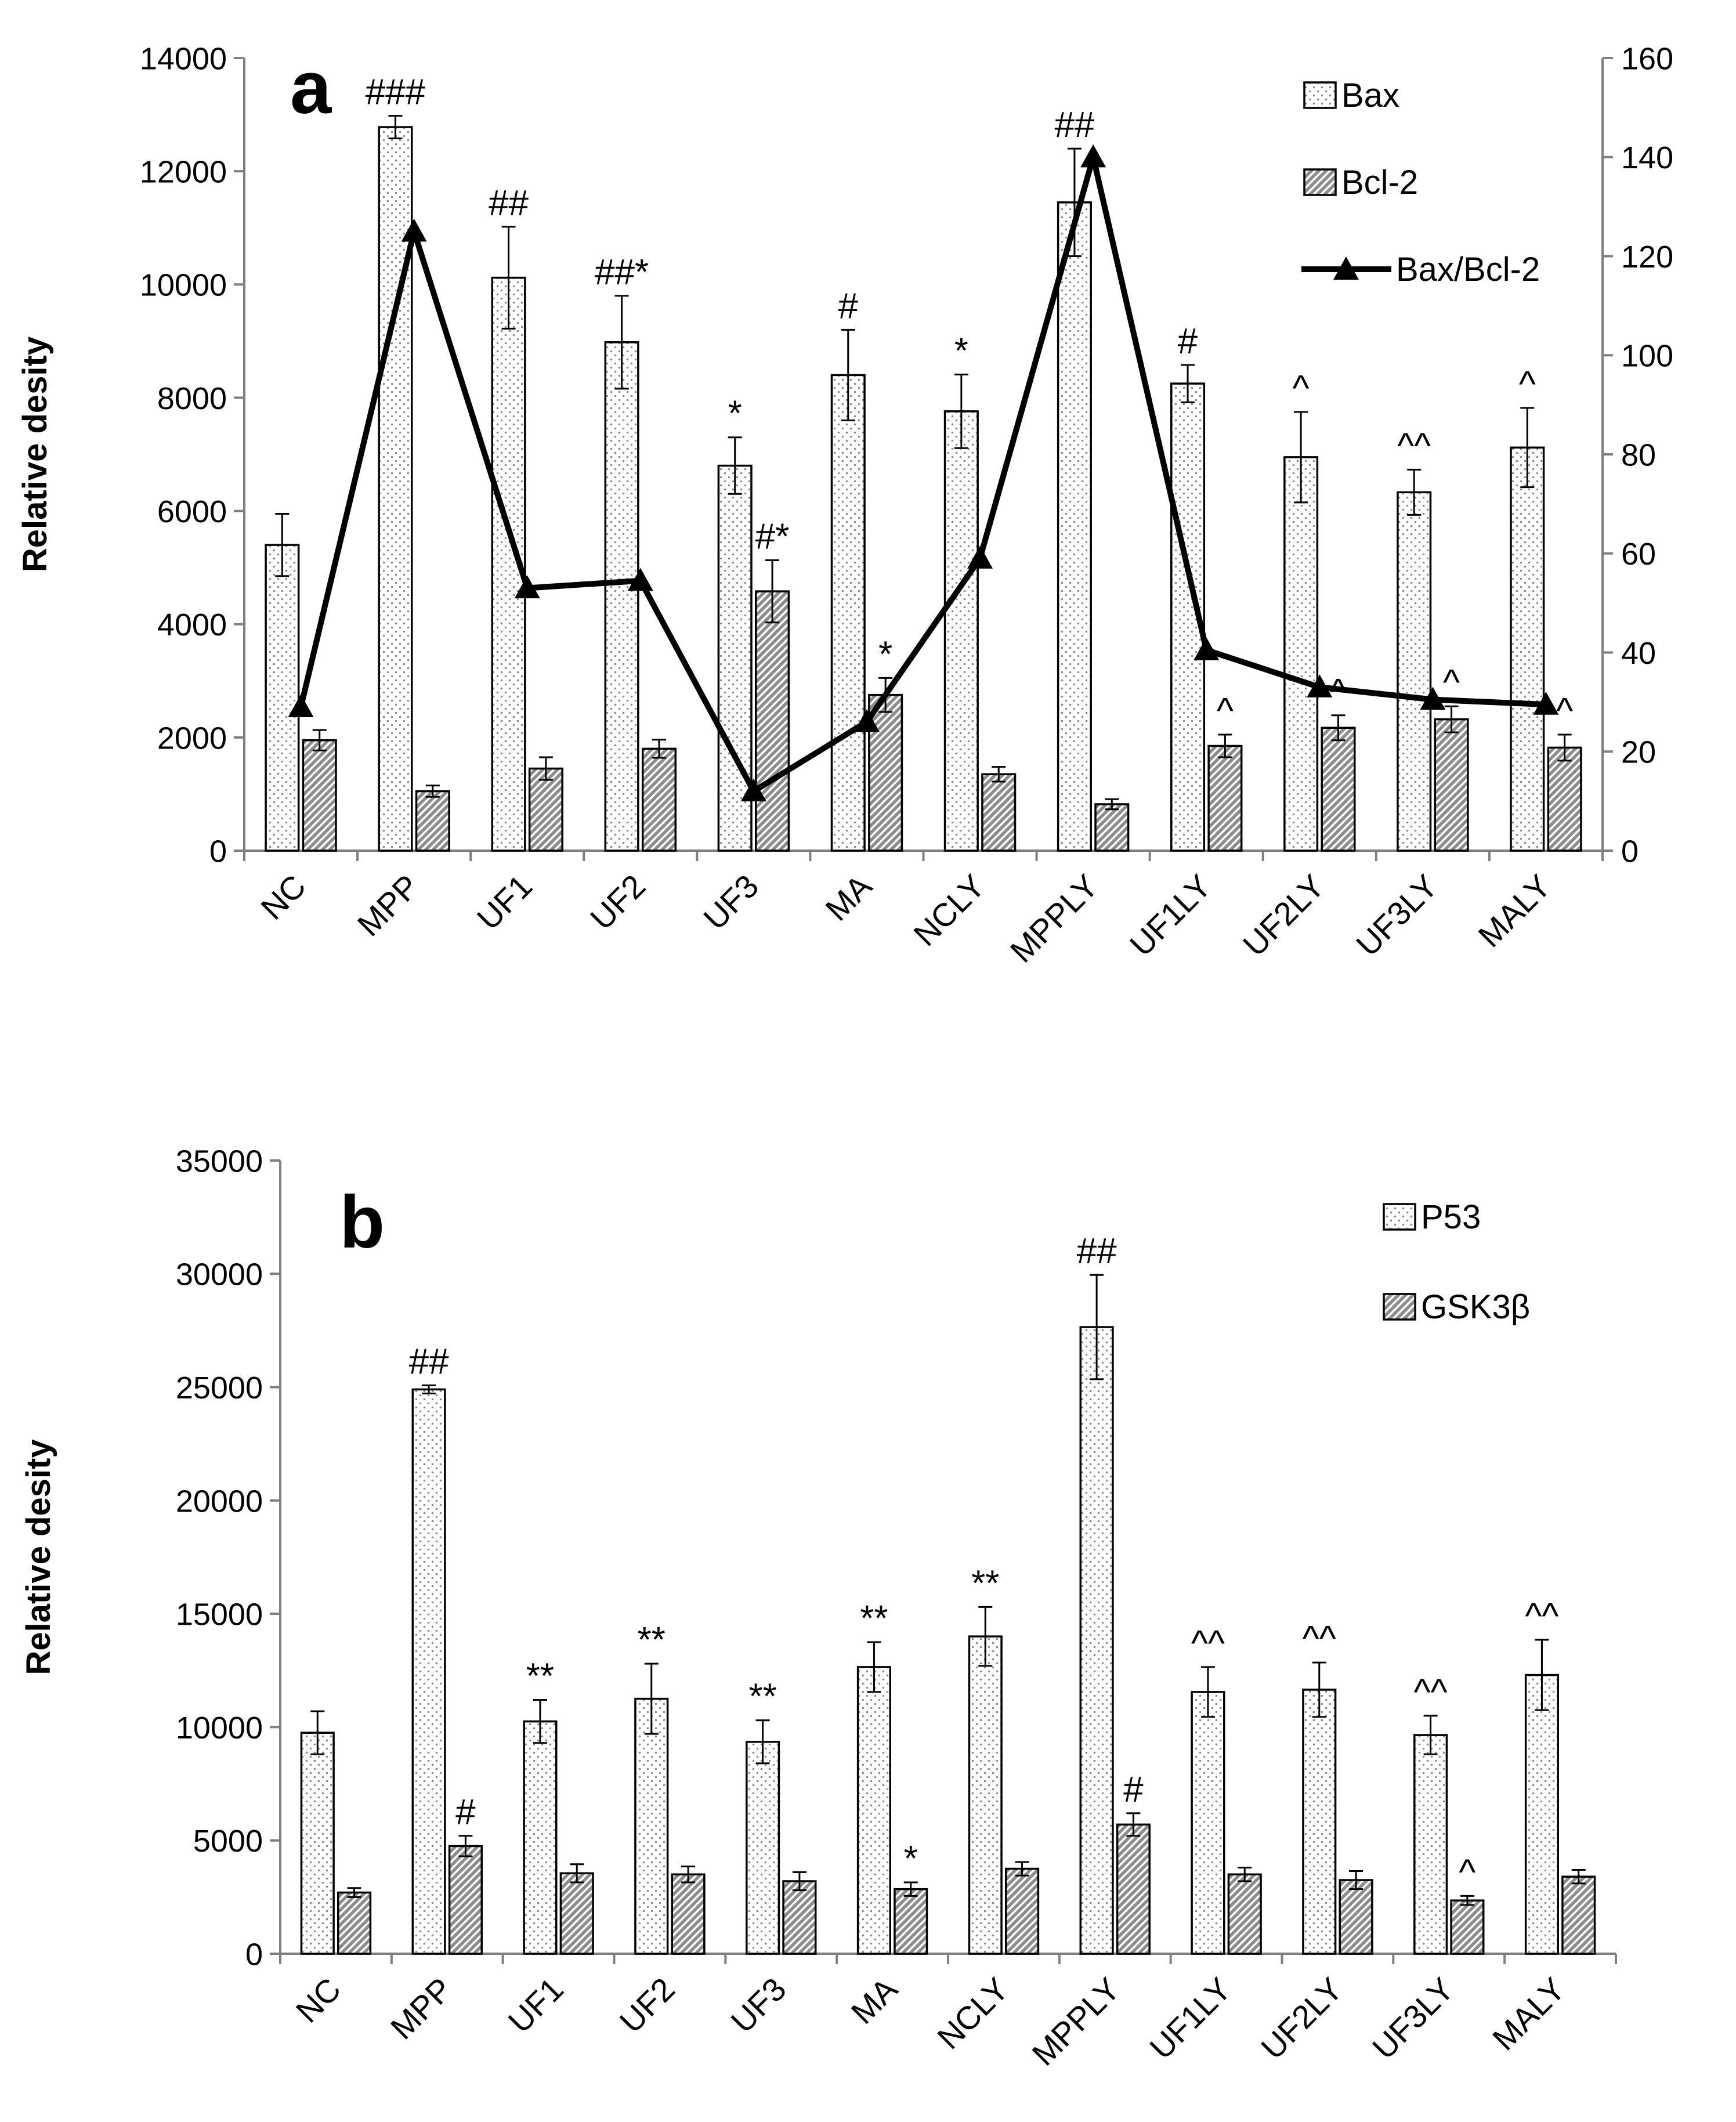  What do you see at coordinates (183, 172) in the screenshot?
I see `y-tick-label: 12000` at bounding box center [183, 172].